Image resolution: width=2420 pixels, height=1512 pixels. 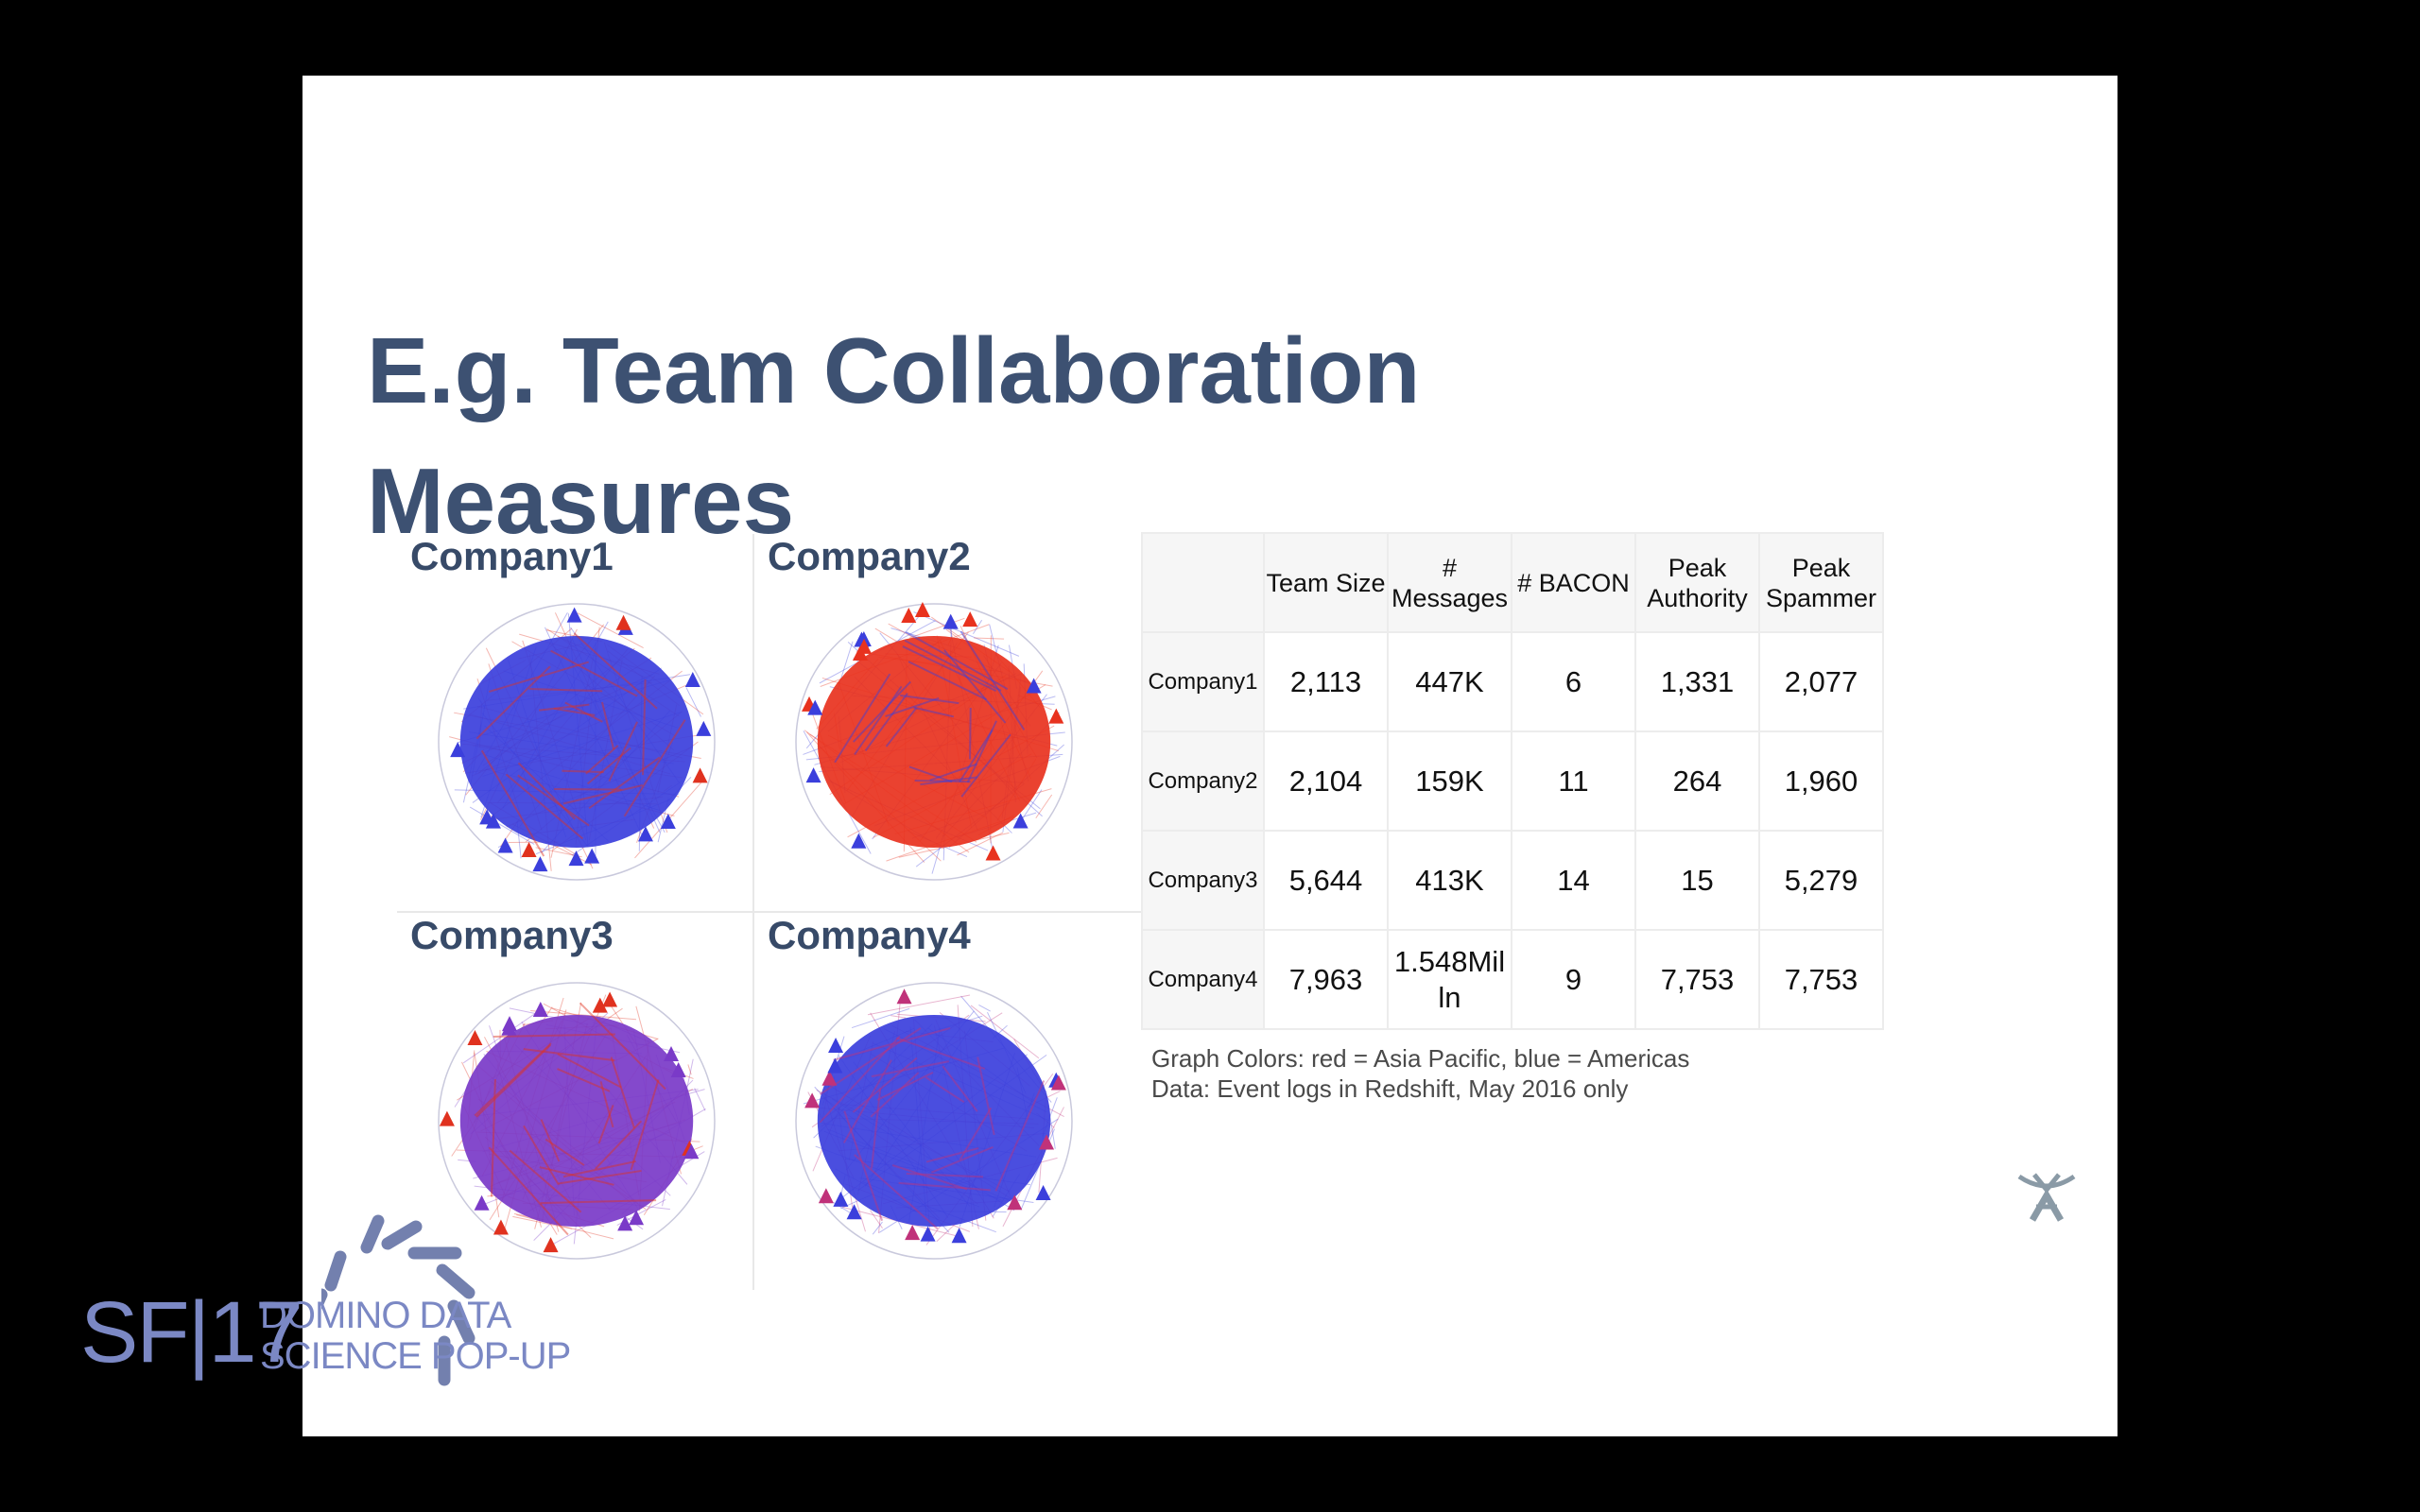 What do you see at coordinates (1512, 880) in the screenshot?
I see `table-row: Company3 5,644 413K 14 15 5,279` at bounding box center [1512, 880].